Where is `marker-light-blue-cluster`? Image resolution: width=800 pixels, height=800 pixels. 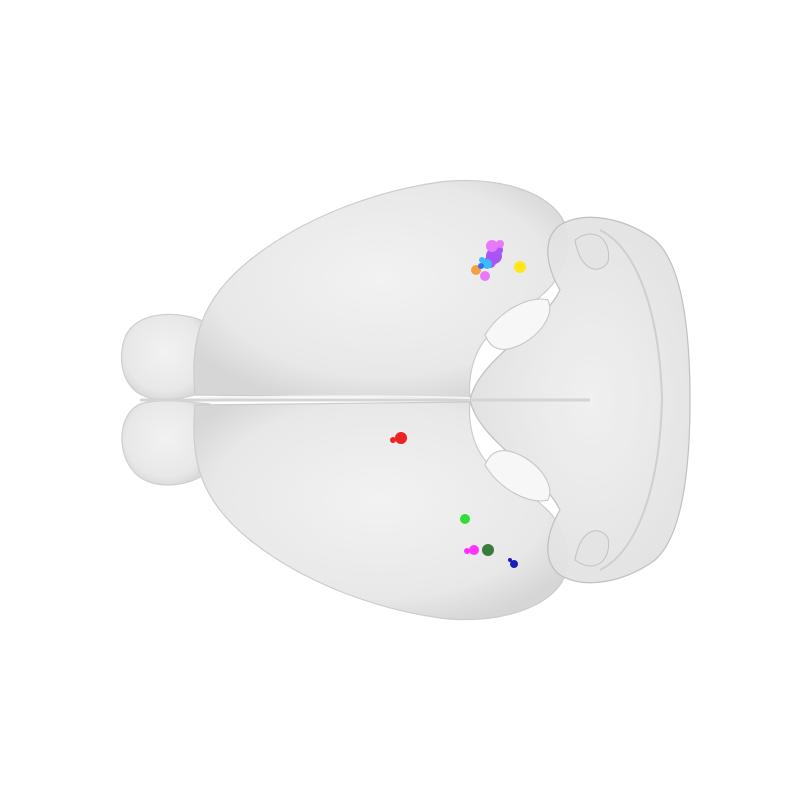 marker-light-blue-cluster is located at coordinates (485, 263).